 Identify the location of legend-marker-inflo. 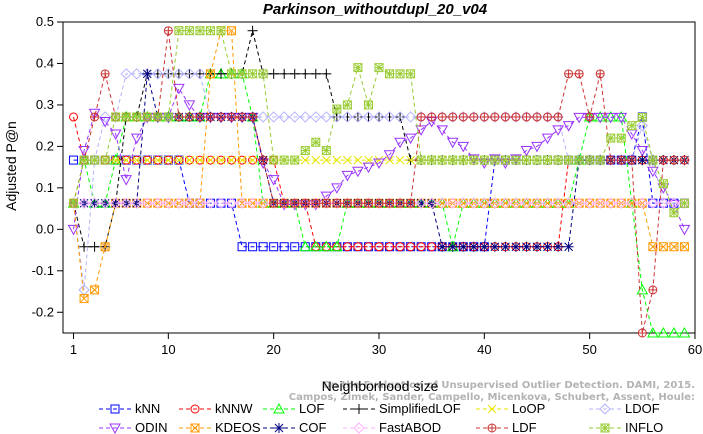
(605, 428).